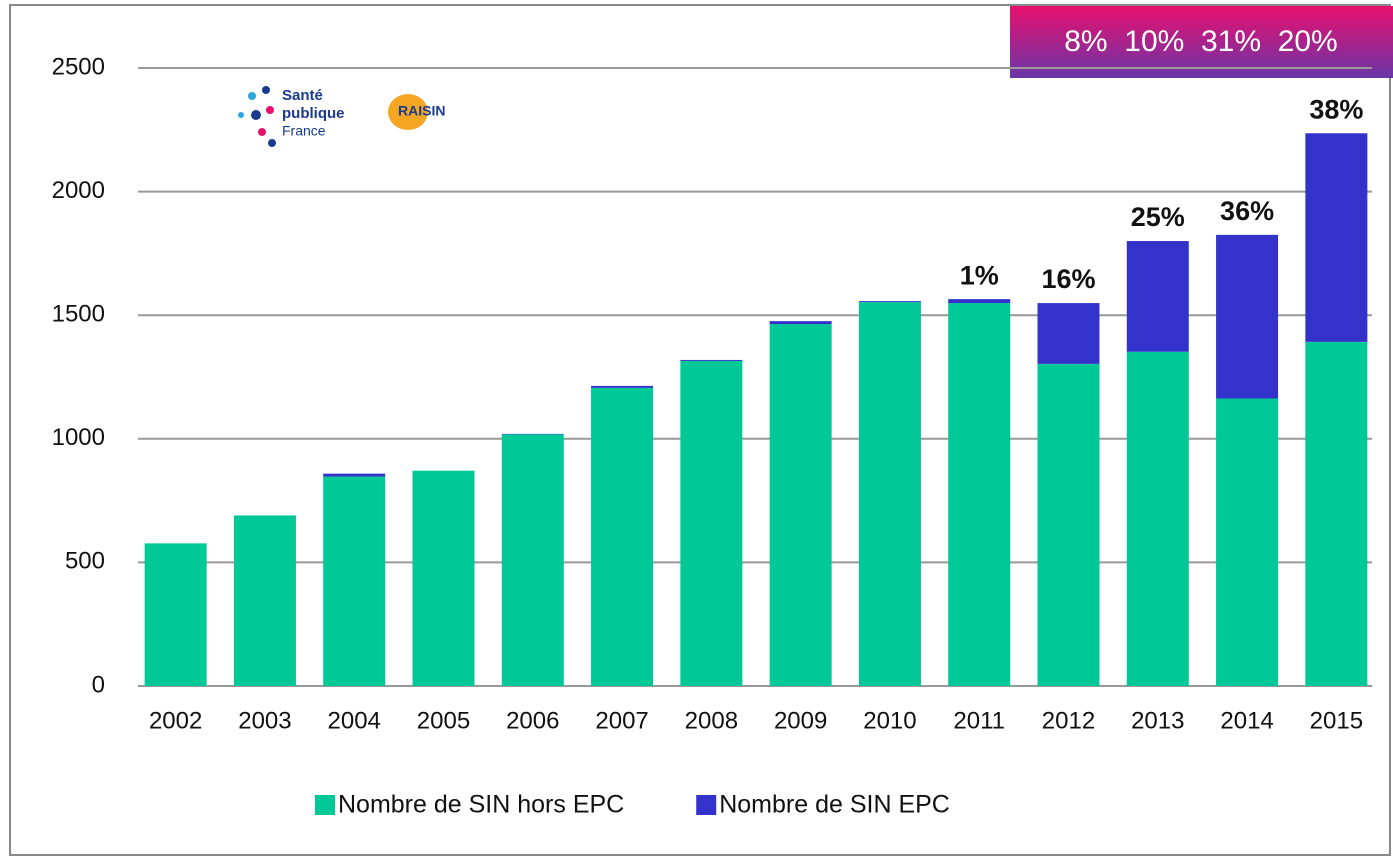  Describe the element at coordinates (421, 111) in the screenshot. I see `logo-text: RAISIN` at that location.